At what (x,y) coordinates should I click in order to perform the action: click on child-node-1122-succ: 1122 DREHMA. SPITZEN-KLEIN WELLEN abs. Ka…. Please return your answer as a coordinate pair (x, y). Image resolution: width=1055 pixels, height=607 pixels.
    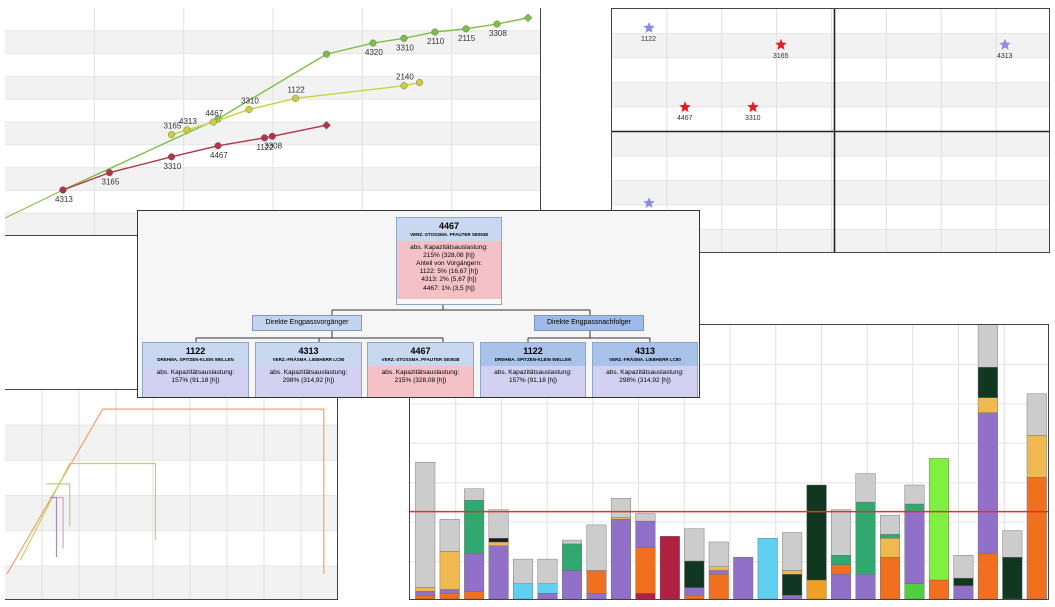
    Looking at the image, I should click on (533, 369).